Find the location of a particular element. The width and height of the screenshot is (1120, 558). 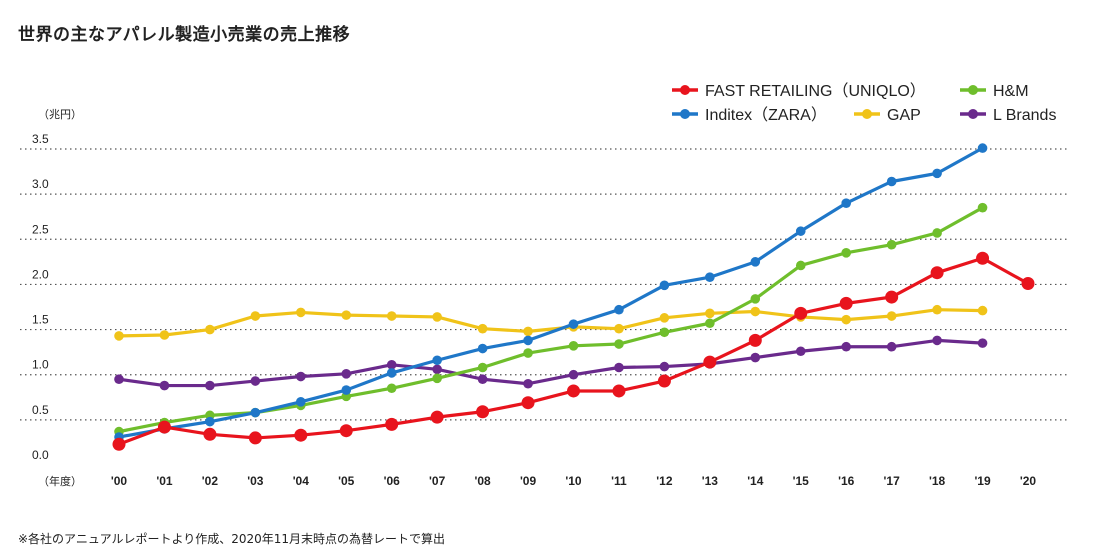

x-tick-label: '07 is located at coordinates (437, 481).